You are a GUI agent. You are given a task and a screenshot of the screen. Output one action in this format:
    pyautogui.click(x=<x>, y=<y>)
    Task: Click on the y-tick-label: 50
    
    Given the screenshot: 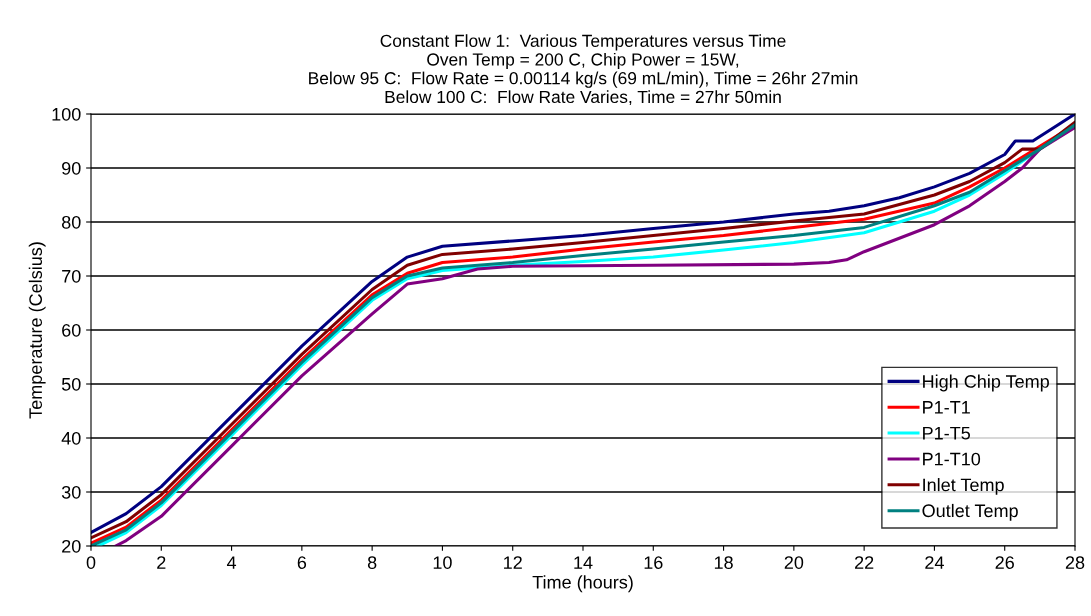 What is the action you would take?
    pyautogui.click(x=71, y=384)
    